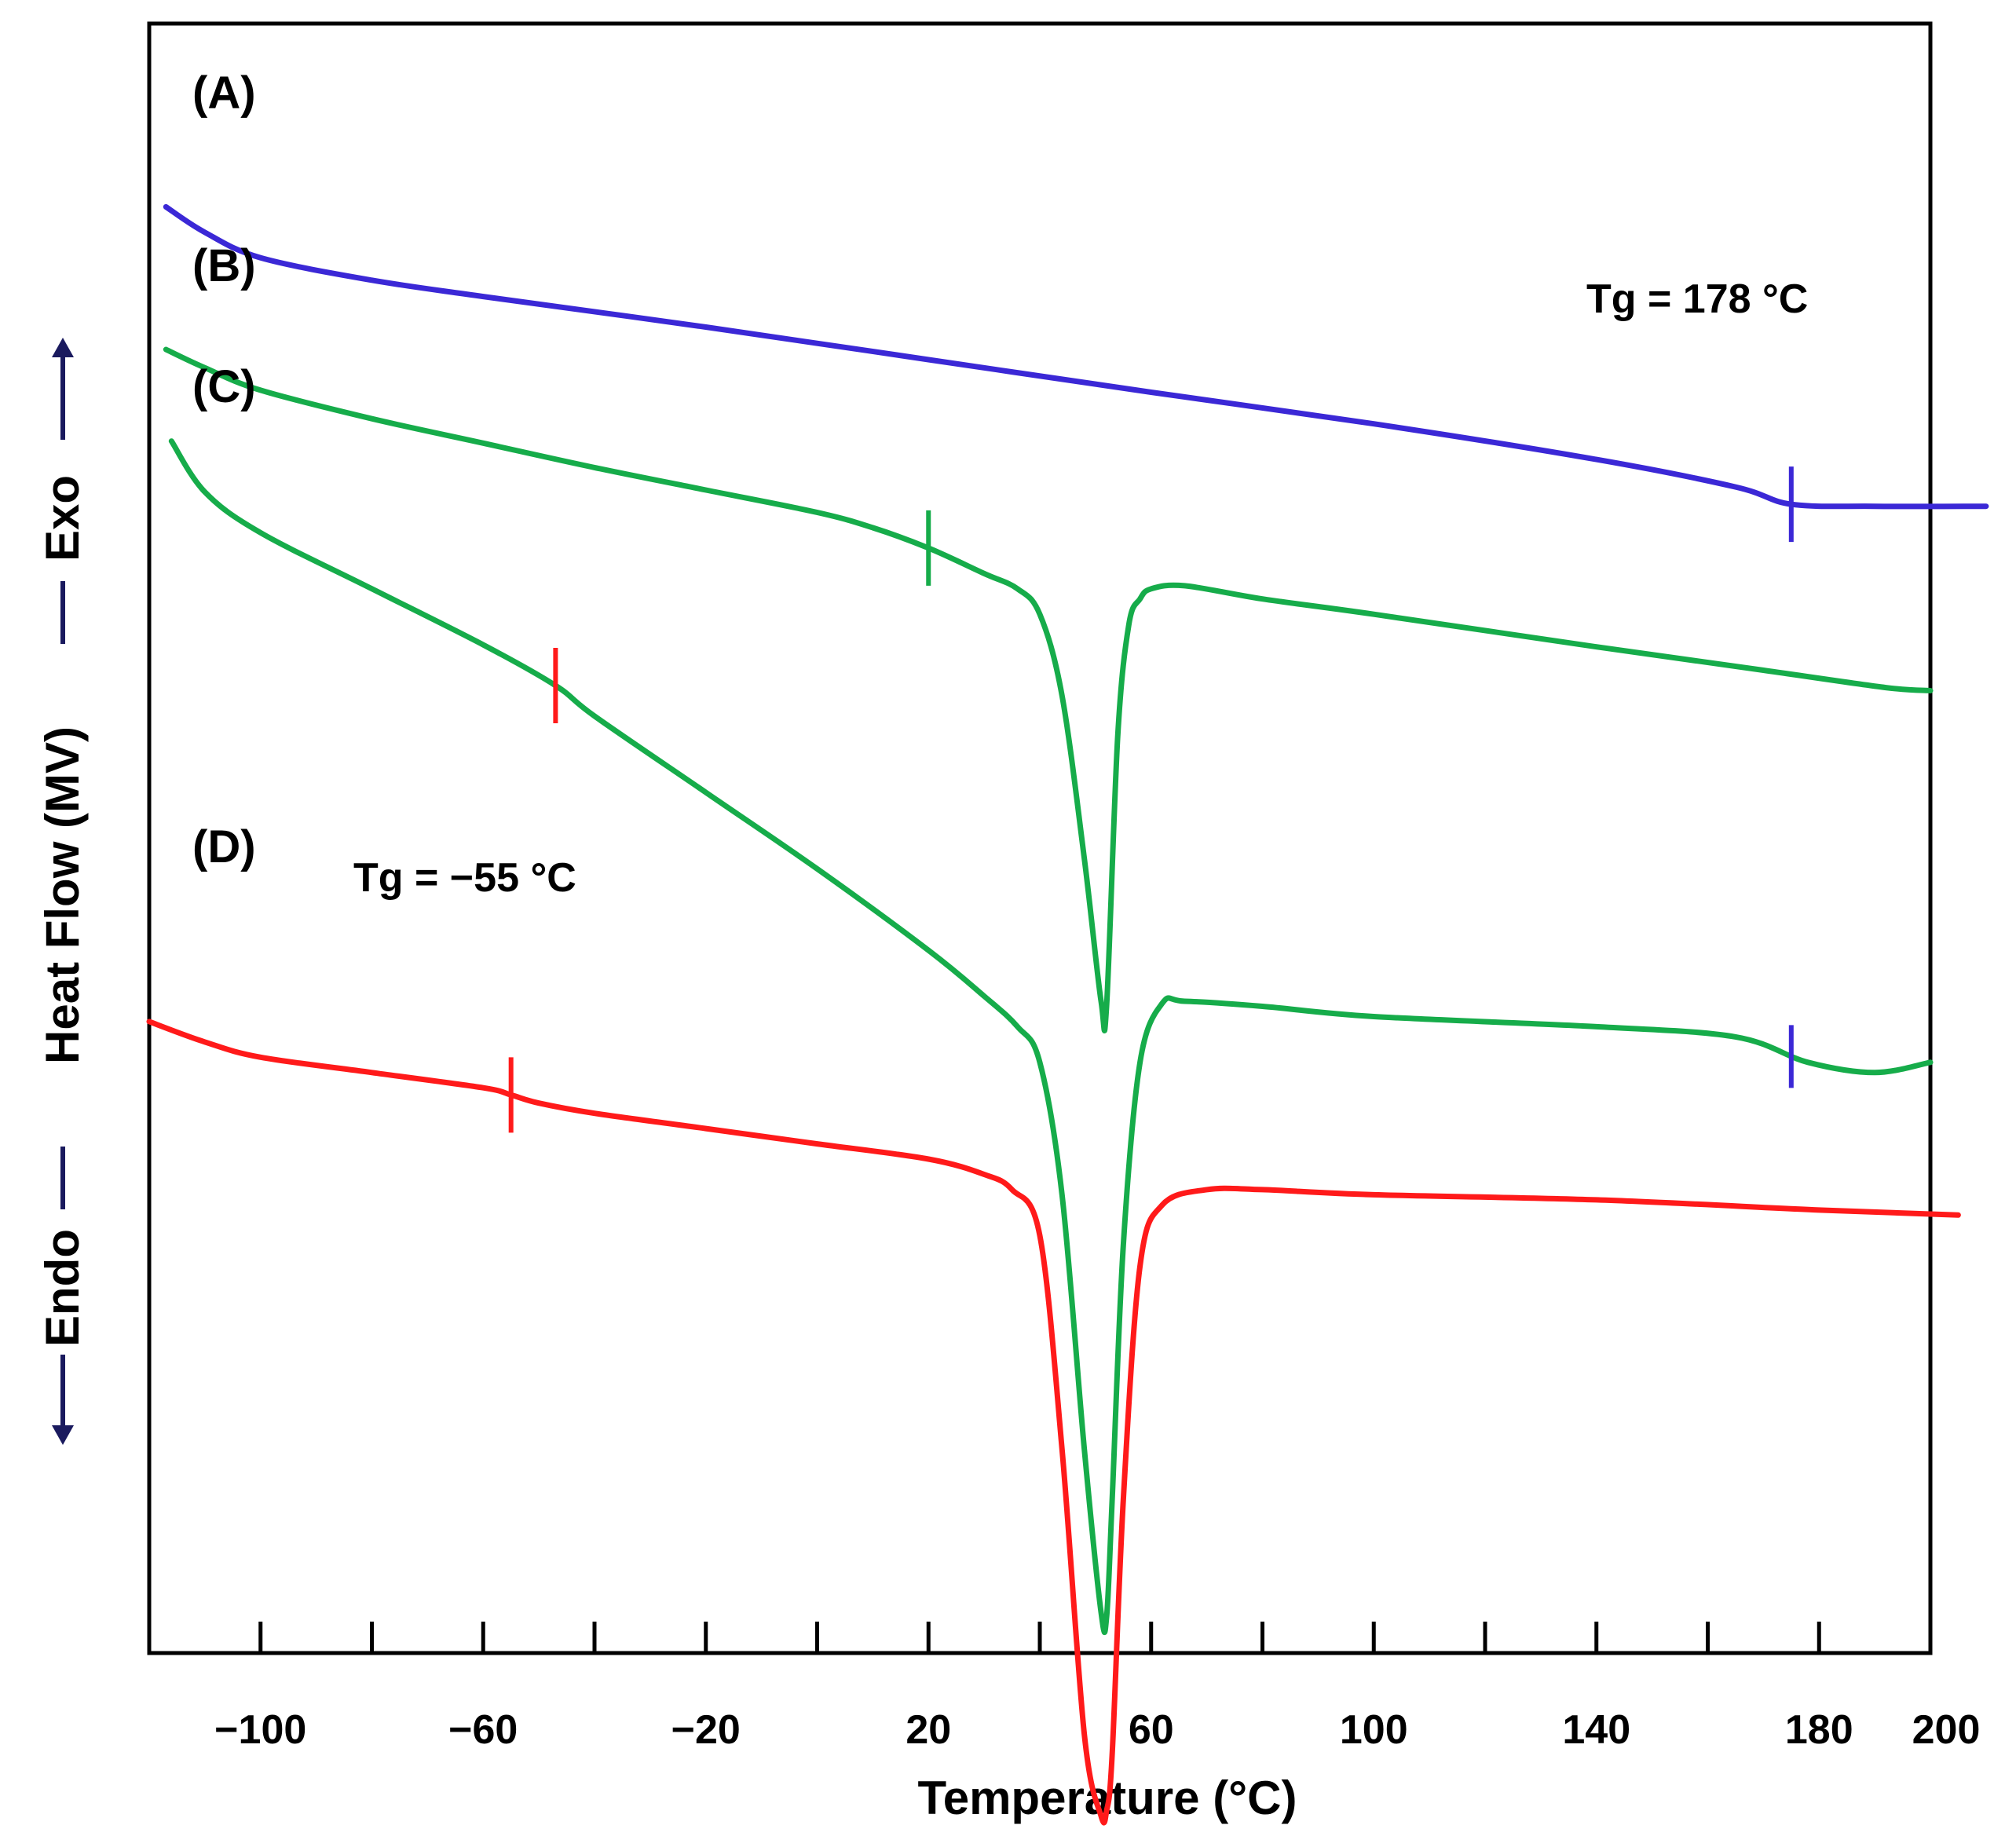 The width and height of the screenshot is (2016, 1847). Describe the element at coordinates (1039, 1637) in the screenshot. I see `x-axis-ticks` at that location.